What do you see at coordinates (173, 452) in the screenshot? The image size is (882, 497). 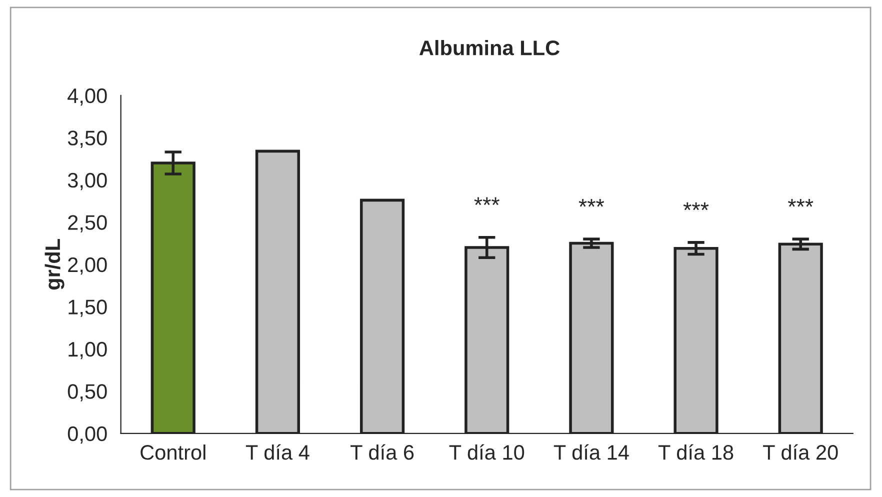 I see `x-tick-label: Control` at bounding box center [173, 452].